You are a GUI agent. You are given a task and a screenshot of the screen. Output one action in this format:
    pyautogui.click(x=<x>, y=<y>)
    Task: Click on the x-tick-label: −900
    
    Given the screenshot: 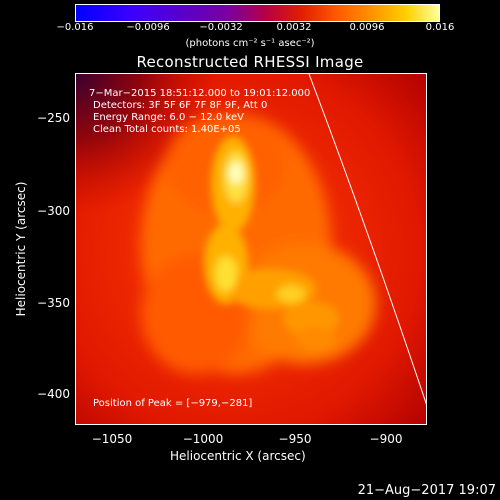 What is the action you would take?
    pyautogui.click(x=386, y=439)
    